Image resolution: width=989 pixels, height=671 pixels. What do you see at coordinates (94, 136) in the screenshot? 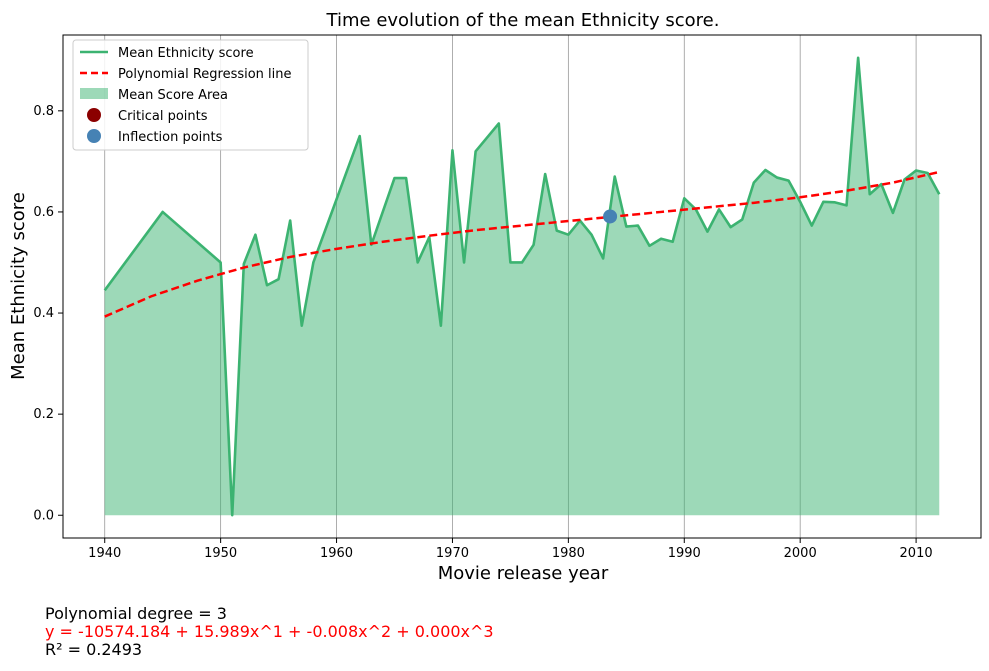
I see `legend-inflection-marker` at bounding box center [94, 136].